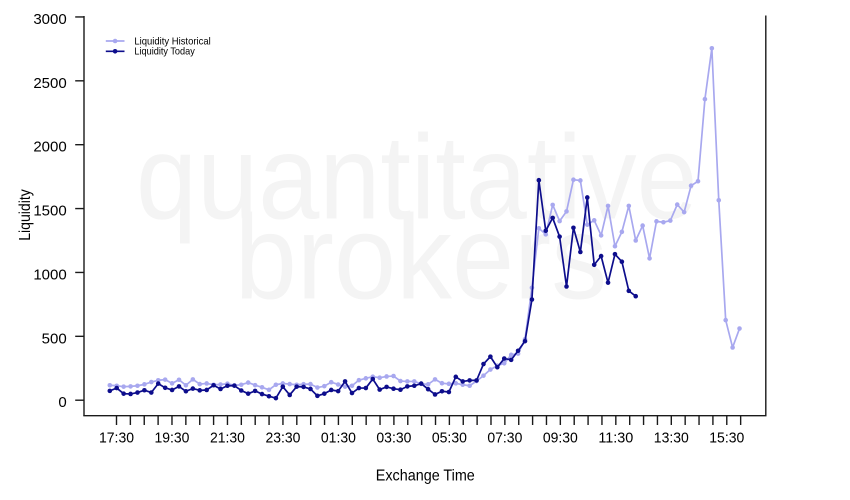 Image resolution: width=850 pixels, height=500 pixels. Describe the element at coordinates (425, 476) in the screenshot. I see `svg-text: Exchange Time` at that location.